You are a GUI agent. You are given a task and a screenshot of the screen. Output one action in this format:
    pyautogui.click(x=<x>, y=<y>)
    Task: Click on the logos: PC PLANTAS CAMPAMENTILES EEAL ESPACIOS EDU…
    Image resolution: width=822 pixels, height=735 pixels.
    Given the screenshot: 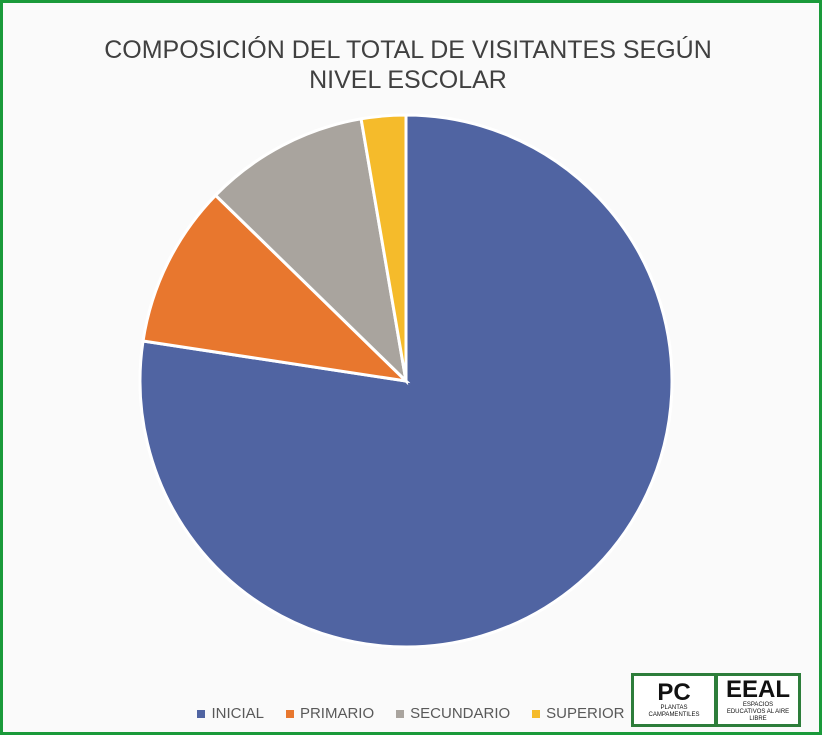 What is the action you would take?
    pyautogui.click(x=716, y=700)
    